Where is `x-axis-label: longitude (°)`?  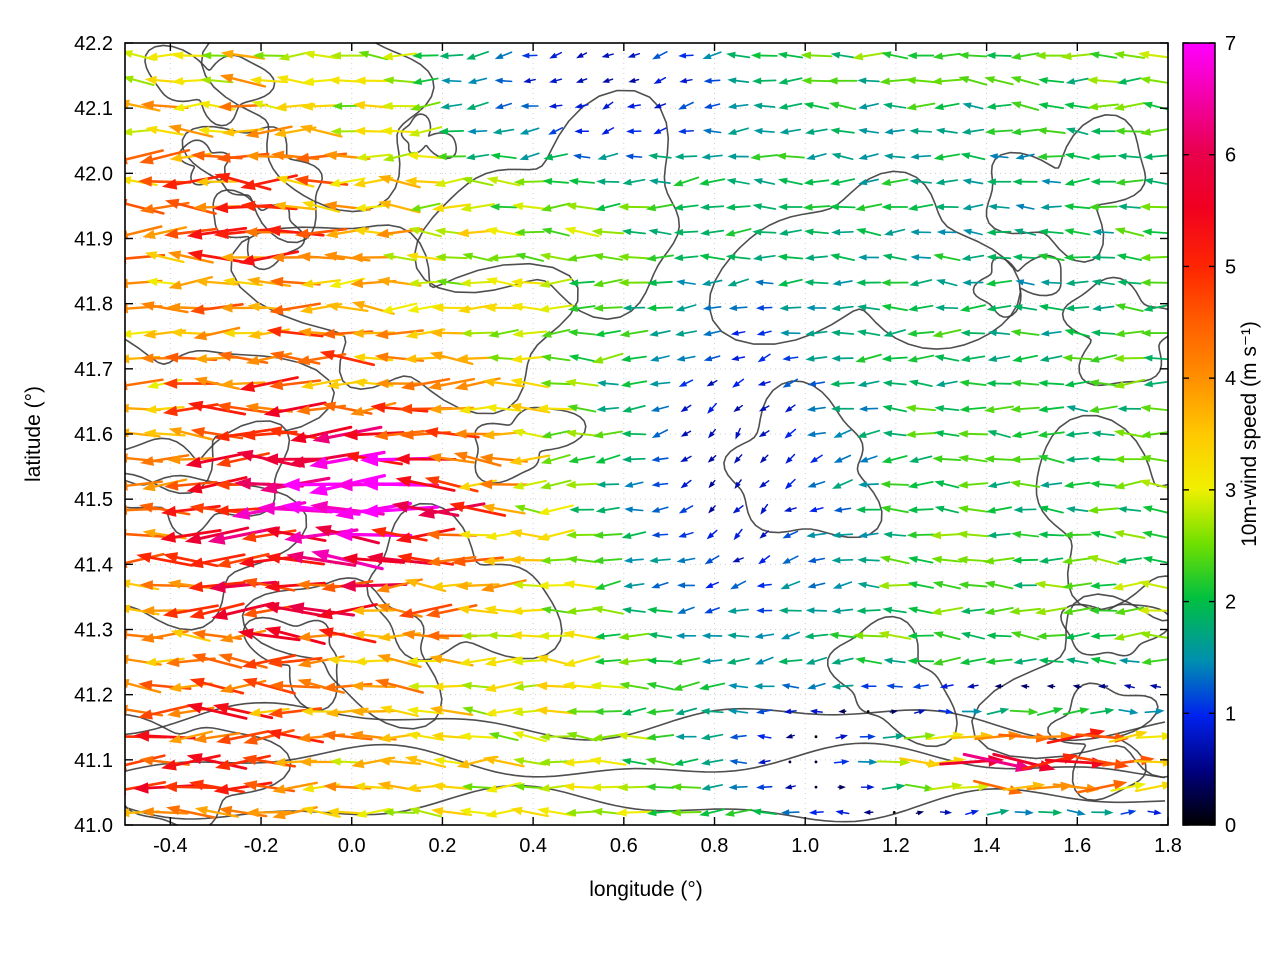 x-axis-label: longitude (°) is located at coordinates (645, 889).